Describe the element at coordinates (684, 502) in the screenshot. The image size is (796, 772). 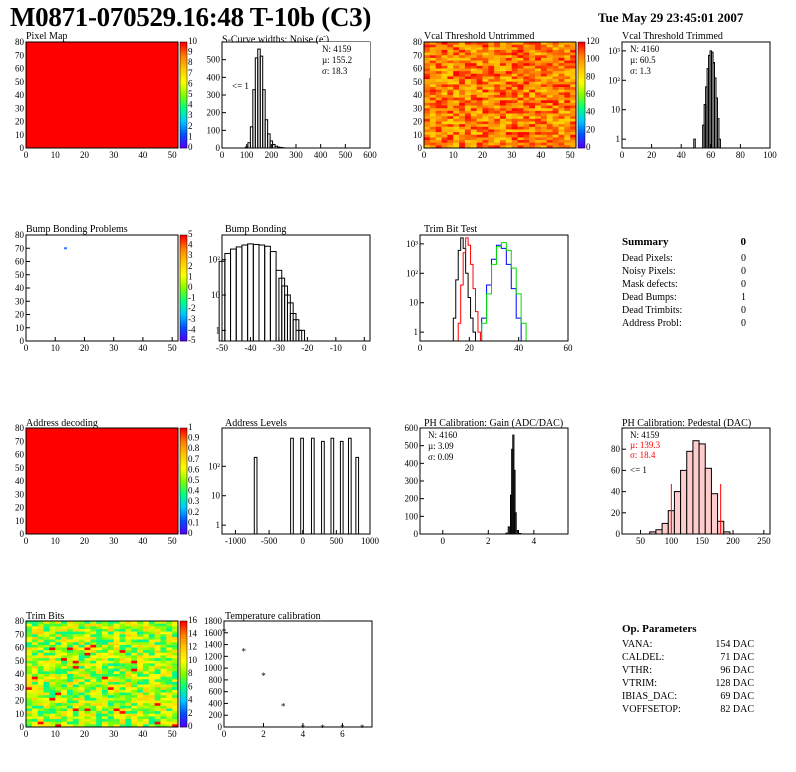
I see `histogram-bar` at that location.